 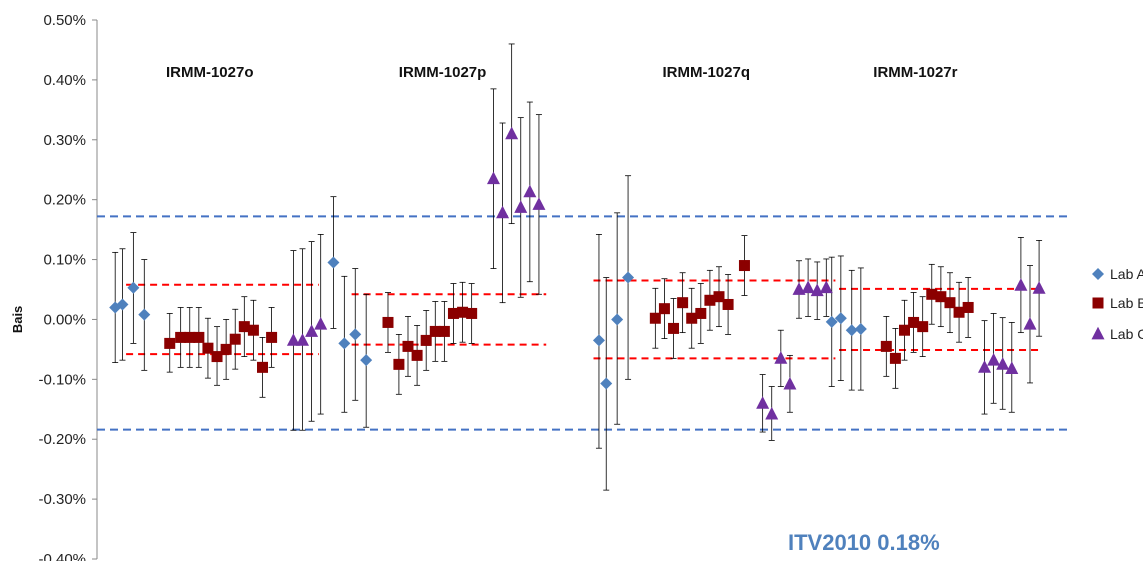 I want to click on y-axis-title: Bais, so click(x=17, y=319).